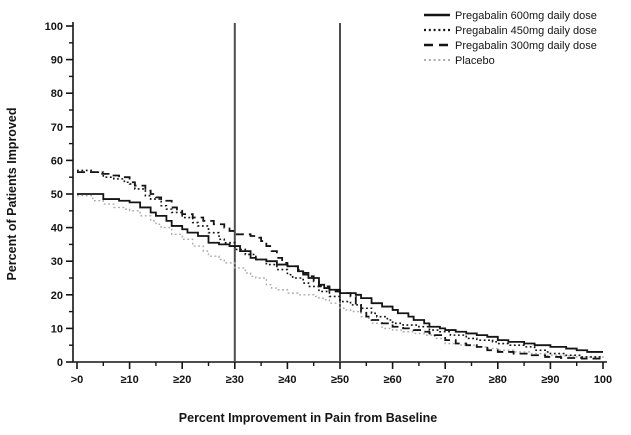 This screenshot has height=435, width=631. Describe the element at coordinates (77, 380) in the screenshot. I see `x-tick-label: >0` at that location.